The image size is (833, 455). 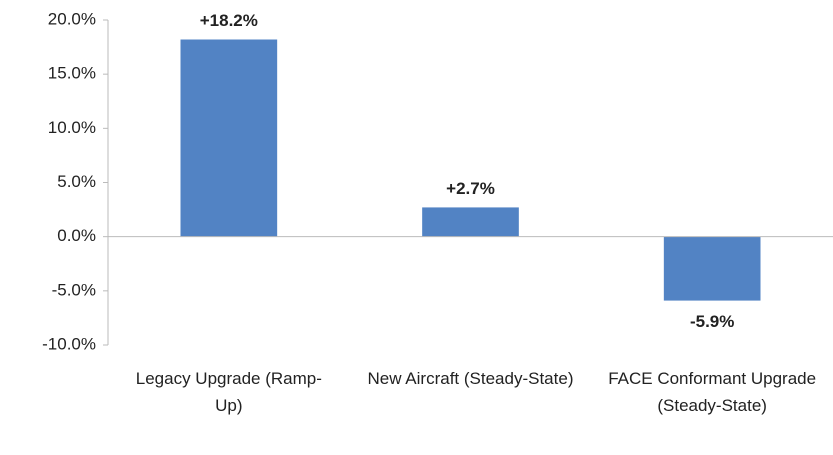 I want to click on y-tick-label: 5.0%, so click(x=76, y=181).